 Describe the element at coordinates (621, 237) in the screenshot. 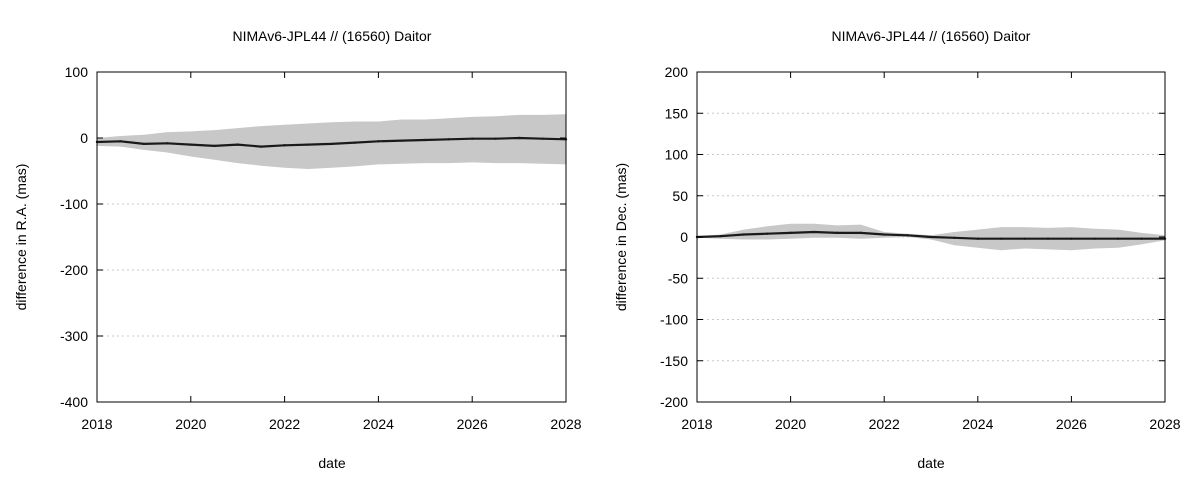

I see `y-axis-label: difference in Dec. (mas)` at that location.